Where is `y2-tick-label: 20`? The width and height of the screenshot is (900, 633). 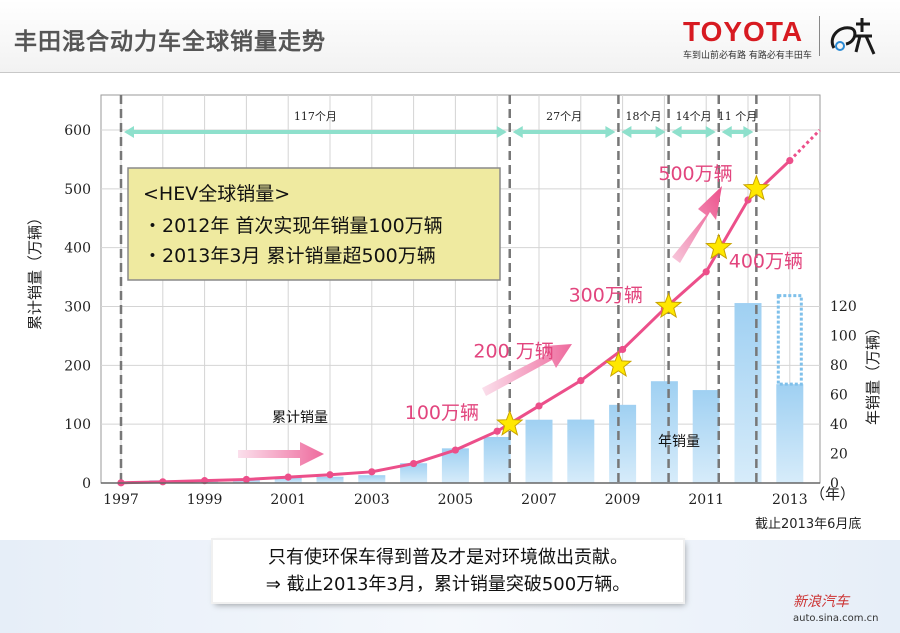 y2-tick-label: 20 is located at coordinates (839, 455).